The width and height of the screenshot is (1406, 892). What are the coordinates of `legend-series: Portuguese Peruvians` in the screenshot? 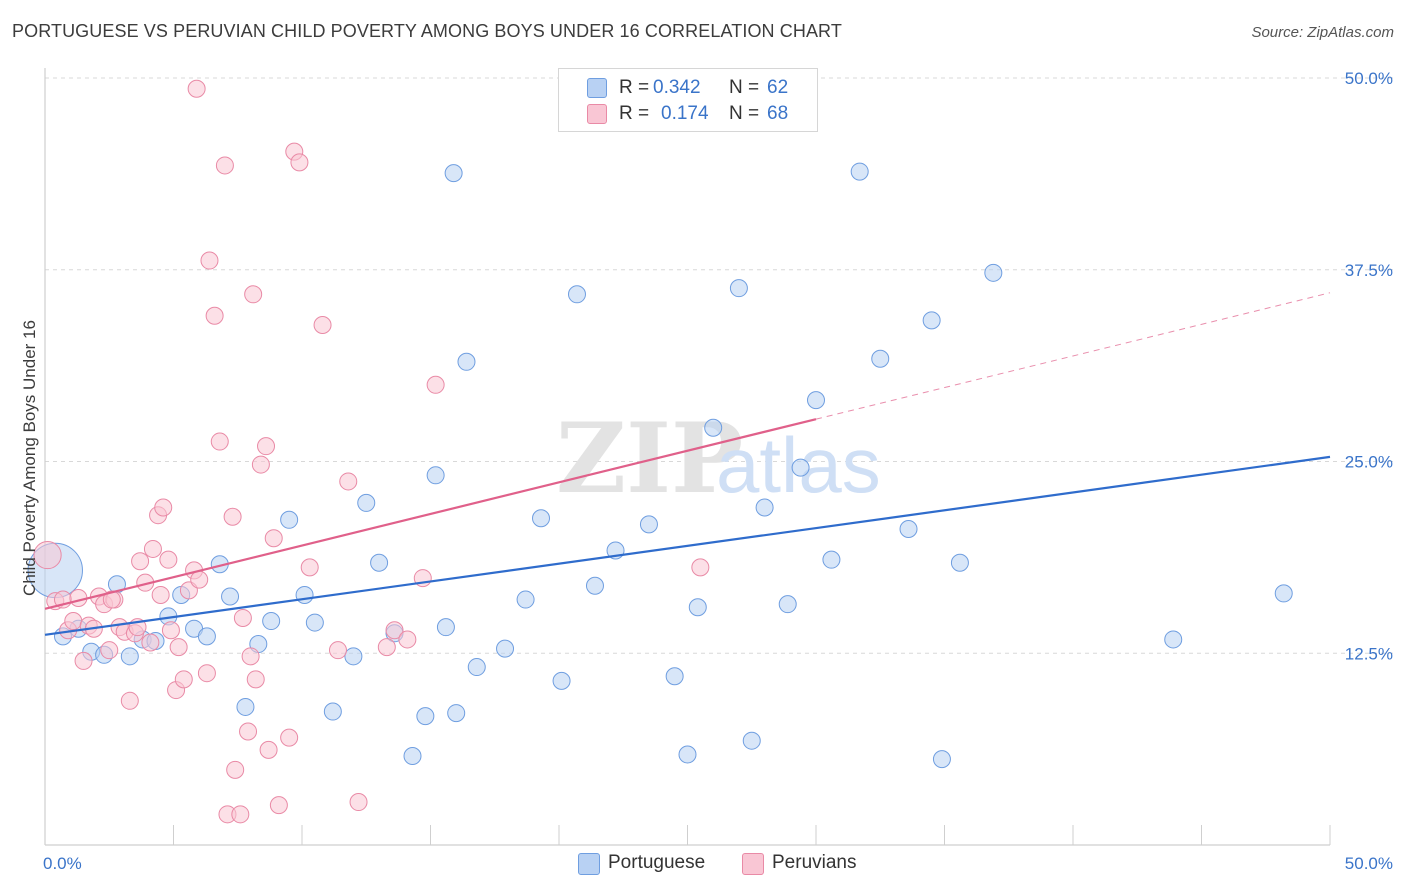 It's located at (703, 865).